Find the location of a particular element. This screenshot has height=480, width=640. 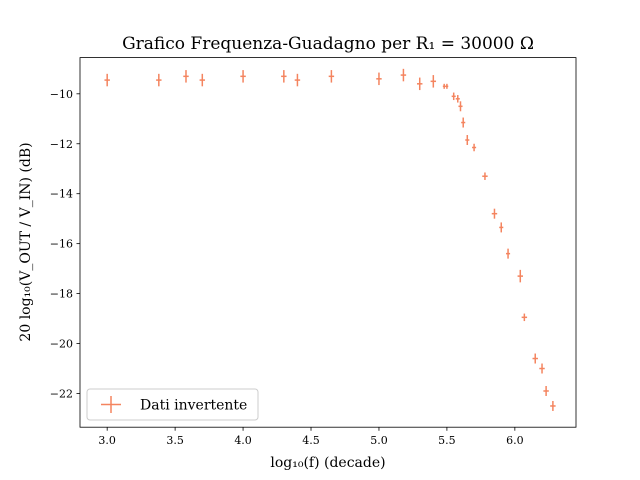

x-axis: 3.0 3.5 4.0 4.5 5.0 5.5 6.0 is located at coordinates (311, 437).